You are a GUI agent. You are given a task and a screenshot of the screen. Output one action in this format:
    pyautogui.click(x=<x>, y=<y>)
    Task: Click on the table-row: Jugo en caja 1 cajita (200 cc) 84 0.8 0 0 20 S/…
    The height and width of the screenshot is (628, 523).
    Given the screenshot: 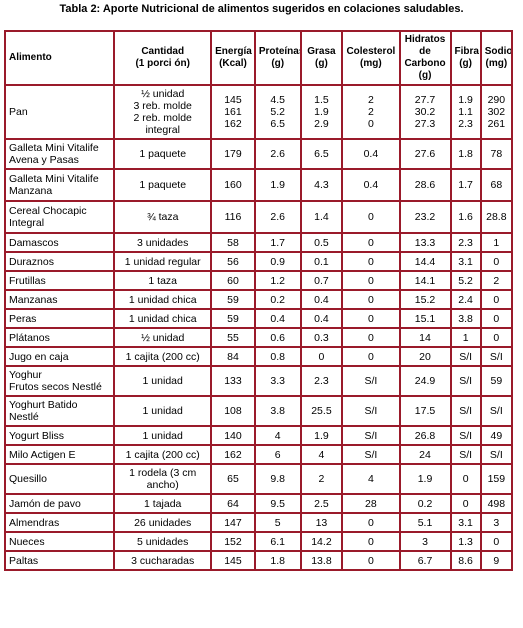 What is the action you would take?
    pyautogui.click(x=258, y=356)
    